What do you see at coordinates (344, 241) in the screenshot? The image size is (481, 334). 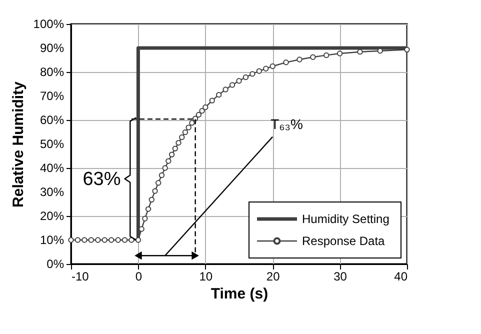 I see `legend-label: Response Data` at bounding box center [344, 241].